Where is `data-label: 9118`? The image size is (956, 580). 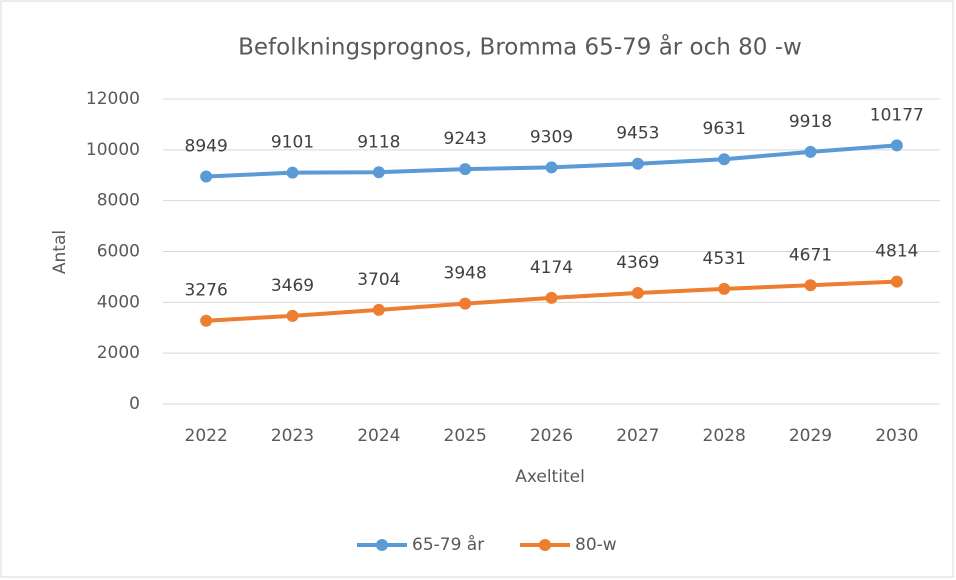
data-label: 9118 is located at coordinates (378, 142).